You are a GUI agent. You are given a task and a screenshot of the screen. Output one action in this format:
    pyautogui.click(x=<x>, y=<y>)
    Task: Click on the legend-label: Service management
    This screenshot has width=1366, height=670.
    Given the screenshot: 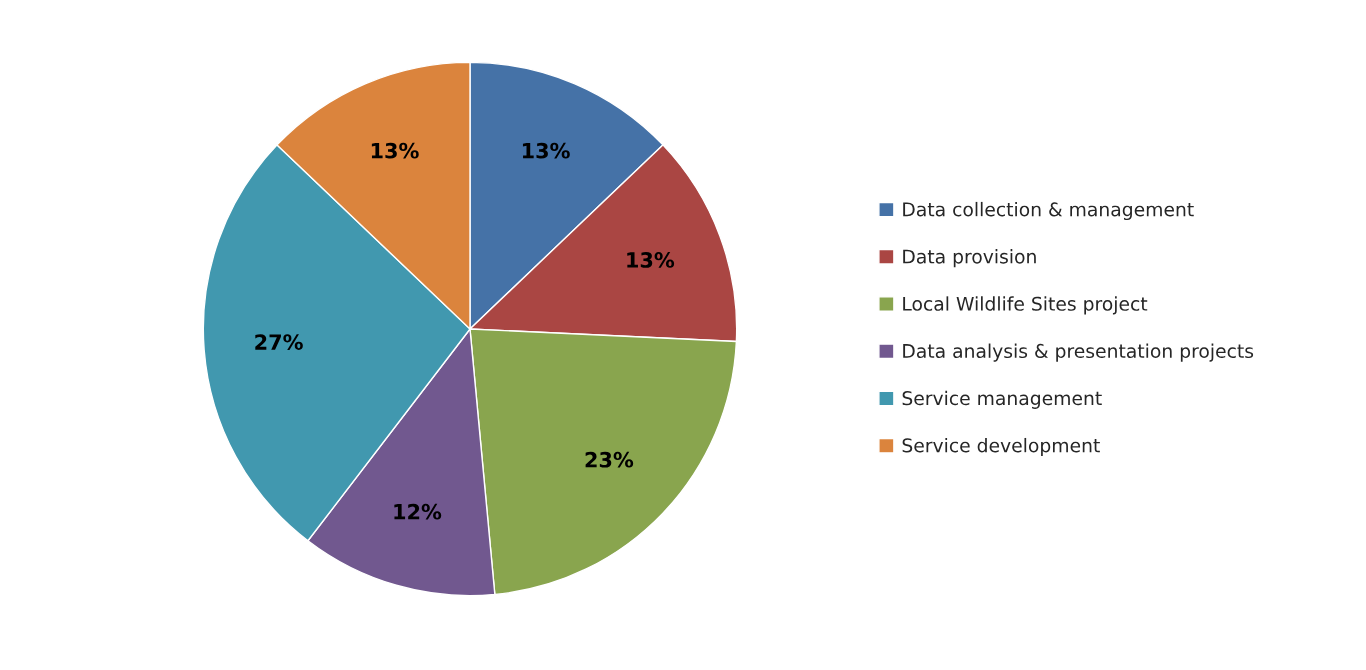 What is the action you would take?
    pyautogui.click(x=1002, y=399)
    